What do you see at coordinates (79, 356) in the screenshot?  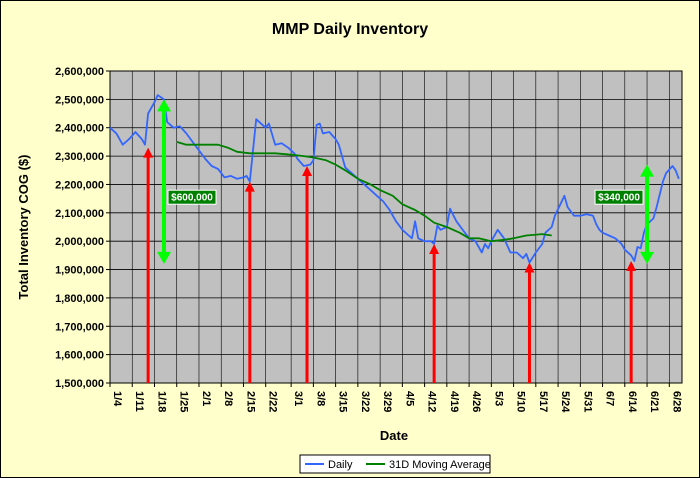 I see `y-tick-label: 1,600,000` at bounding box center [79, 356].